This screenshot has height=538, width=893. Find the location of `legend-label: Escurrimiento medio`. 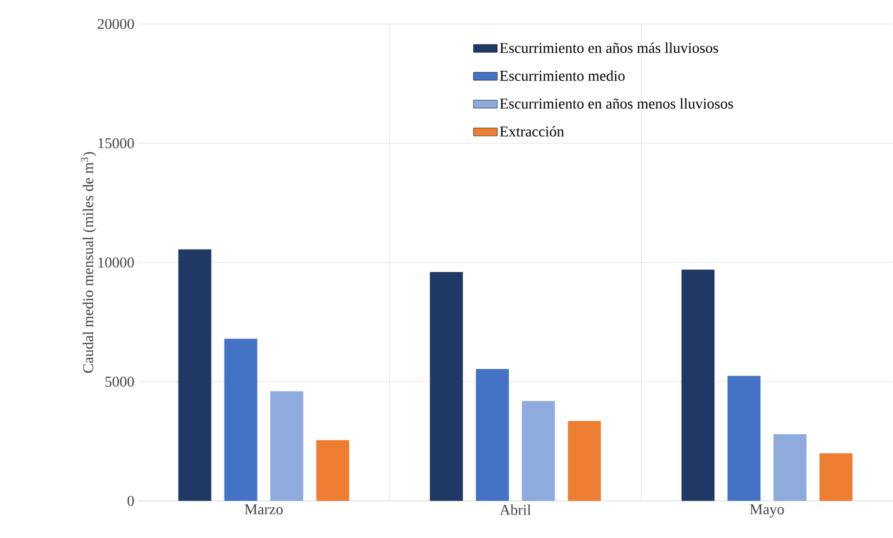

legend-label: Escurrimiento medio is located at coordinates (562, 75).